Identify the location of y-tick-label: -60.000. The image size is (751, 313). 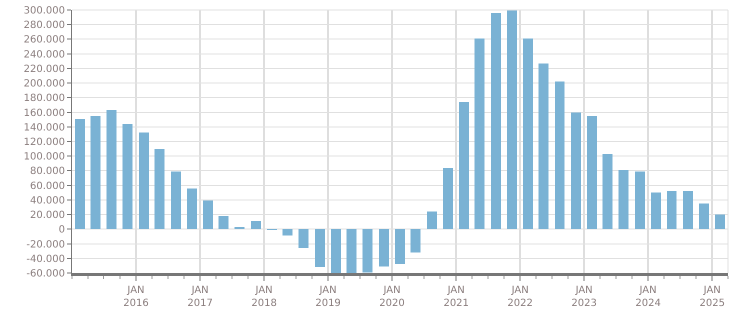
(45, 274).